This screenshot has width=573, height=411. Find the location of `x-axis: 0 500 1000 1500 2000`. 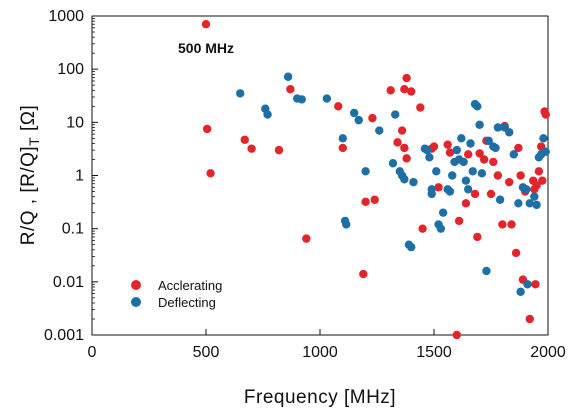

x-axis: 0 500 1000 1500 2000 is located at coordinates (327, 345).